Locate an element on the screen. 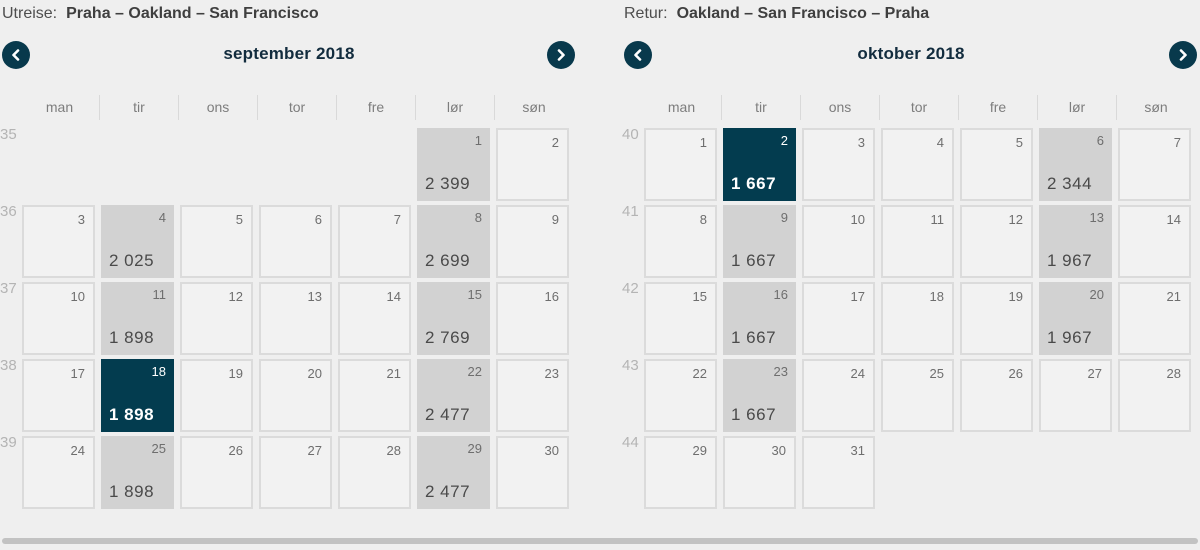  week-row: 44 29 30 31 is located at coordinates (911, 471).